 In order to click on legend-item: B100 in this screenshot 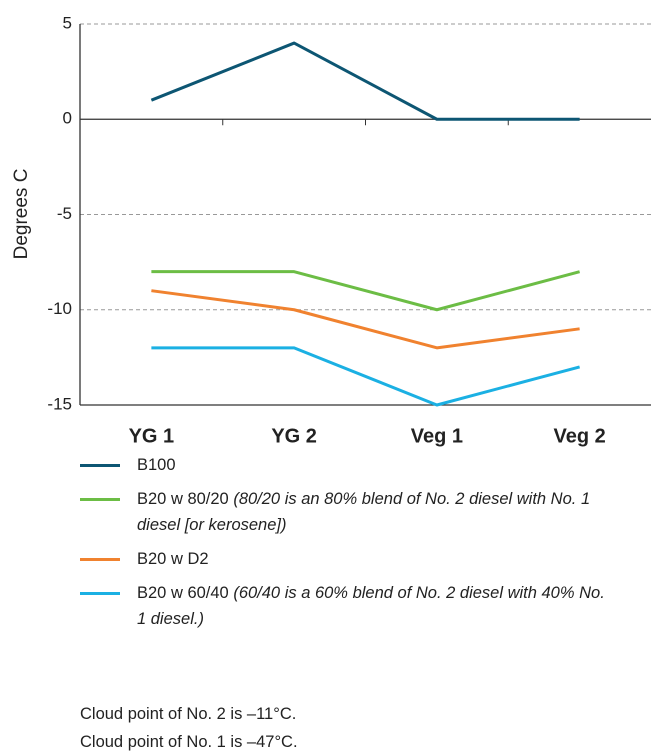, I will do `click(348, 465)`.